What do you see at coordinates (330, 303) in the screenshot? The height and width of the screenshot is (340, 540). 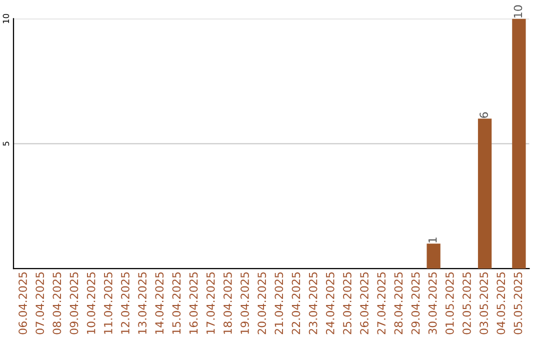 I see `x-tick-label: 24.04.2025` at bounding box center [330, 303].